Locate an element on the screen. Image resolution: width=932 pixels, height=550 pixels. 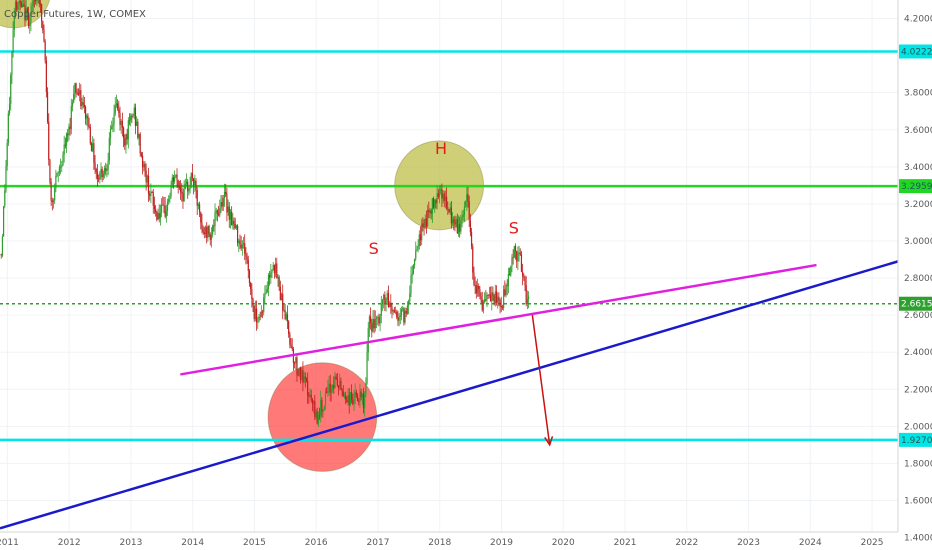
x-tick-label: 2012 is located at coordinates (69, 543).